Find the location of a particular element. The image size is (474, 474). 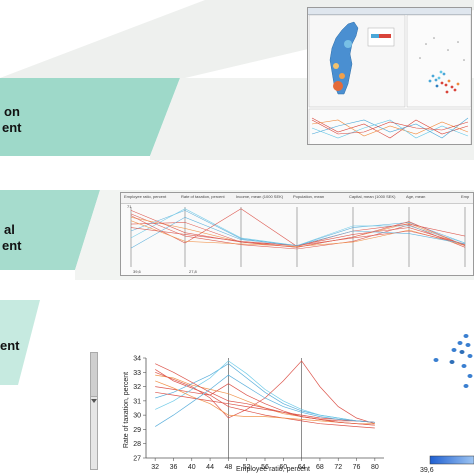

pcp-column-header: Emp is located at coordinates (465, 196).